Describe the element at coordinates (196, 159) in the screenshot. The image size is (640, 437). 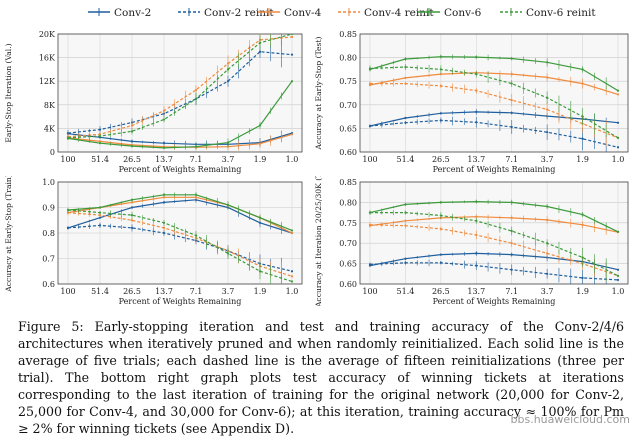
I see `x-tick-label: 7.1` at that location.